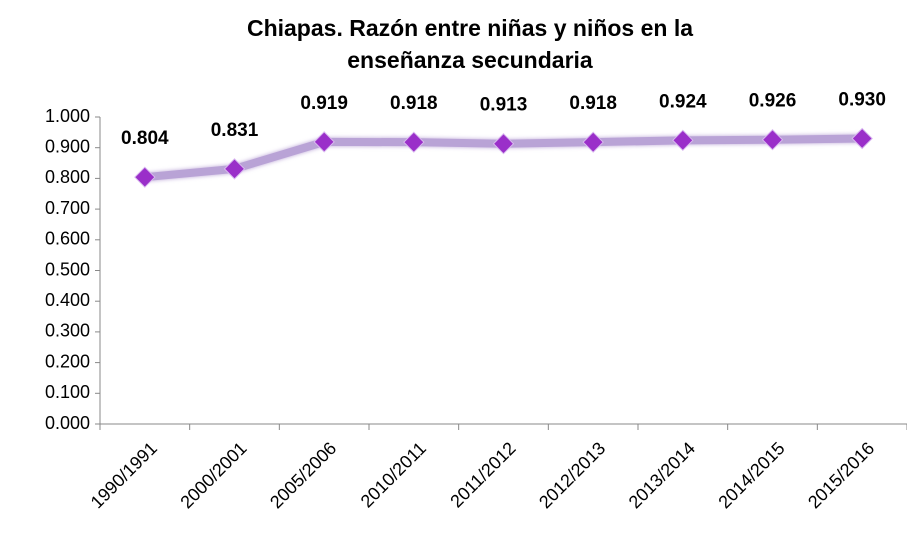  I want to click on x-tick-label: 2011/2012, so click(482, 474).